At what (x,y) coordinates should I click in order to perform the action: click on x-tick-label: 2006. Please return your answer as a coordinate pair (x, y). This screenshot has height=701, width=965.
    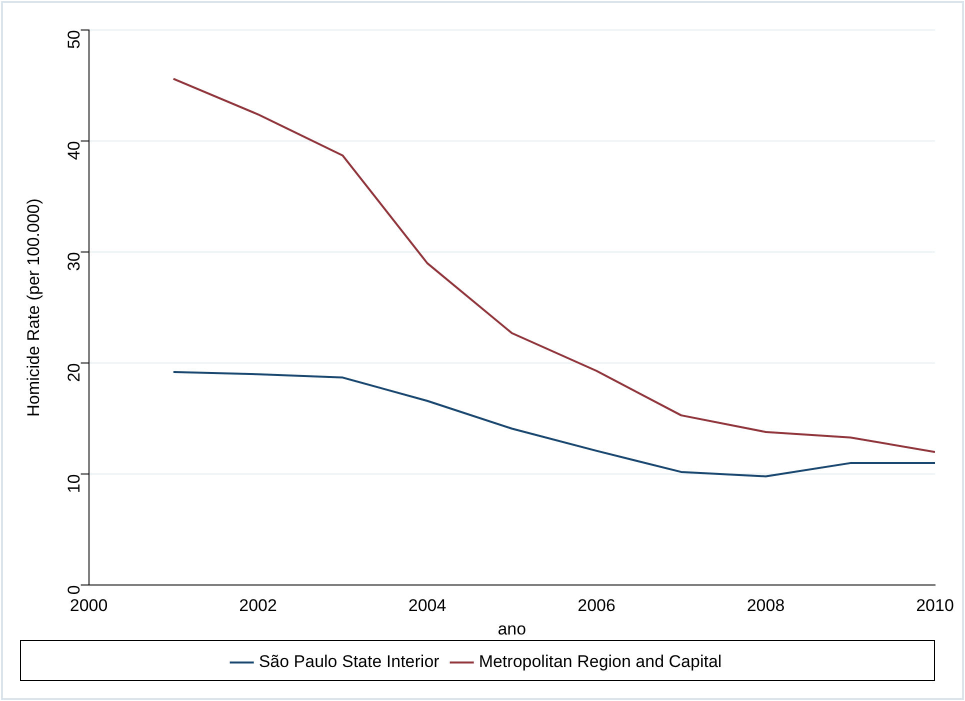
    Looking at the image, I should click on (597, 606).